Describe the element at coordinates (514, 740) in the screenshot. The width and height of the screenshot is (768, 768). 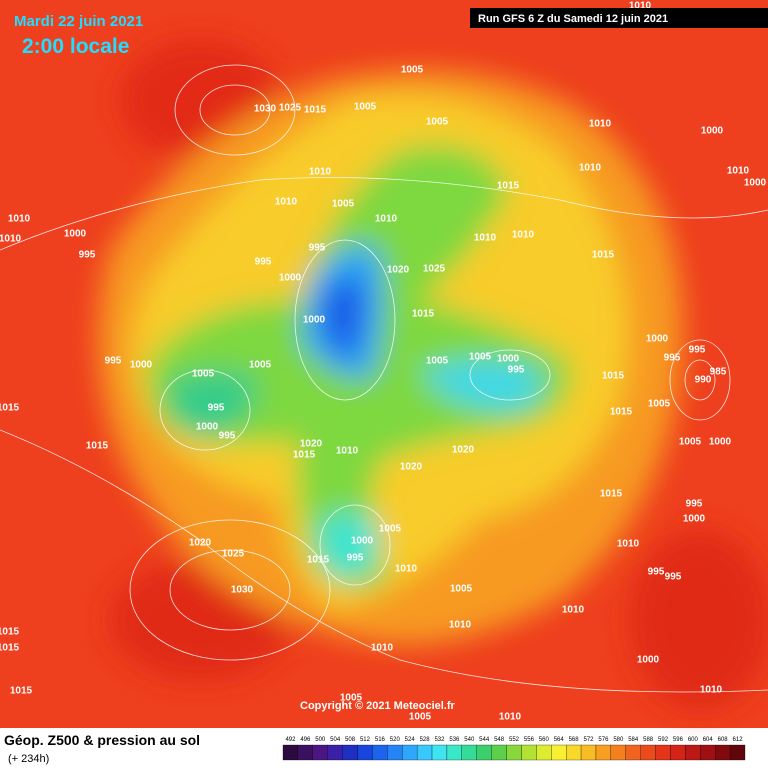
I see `scale-label: 552` at that location.